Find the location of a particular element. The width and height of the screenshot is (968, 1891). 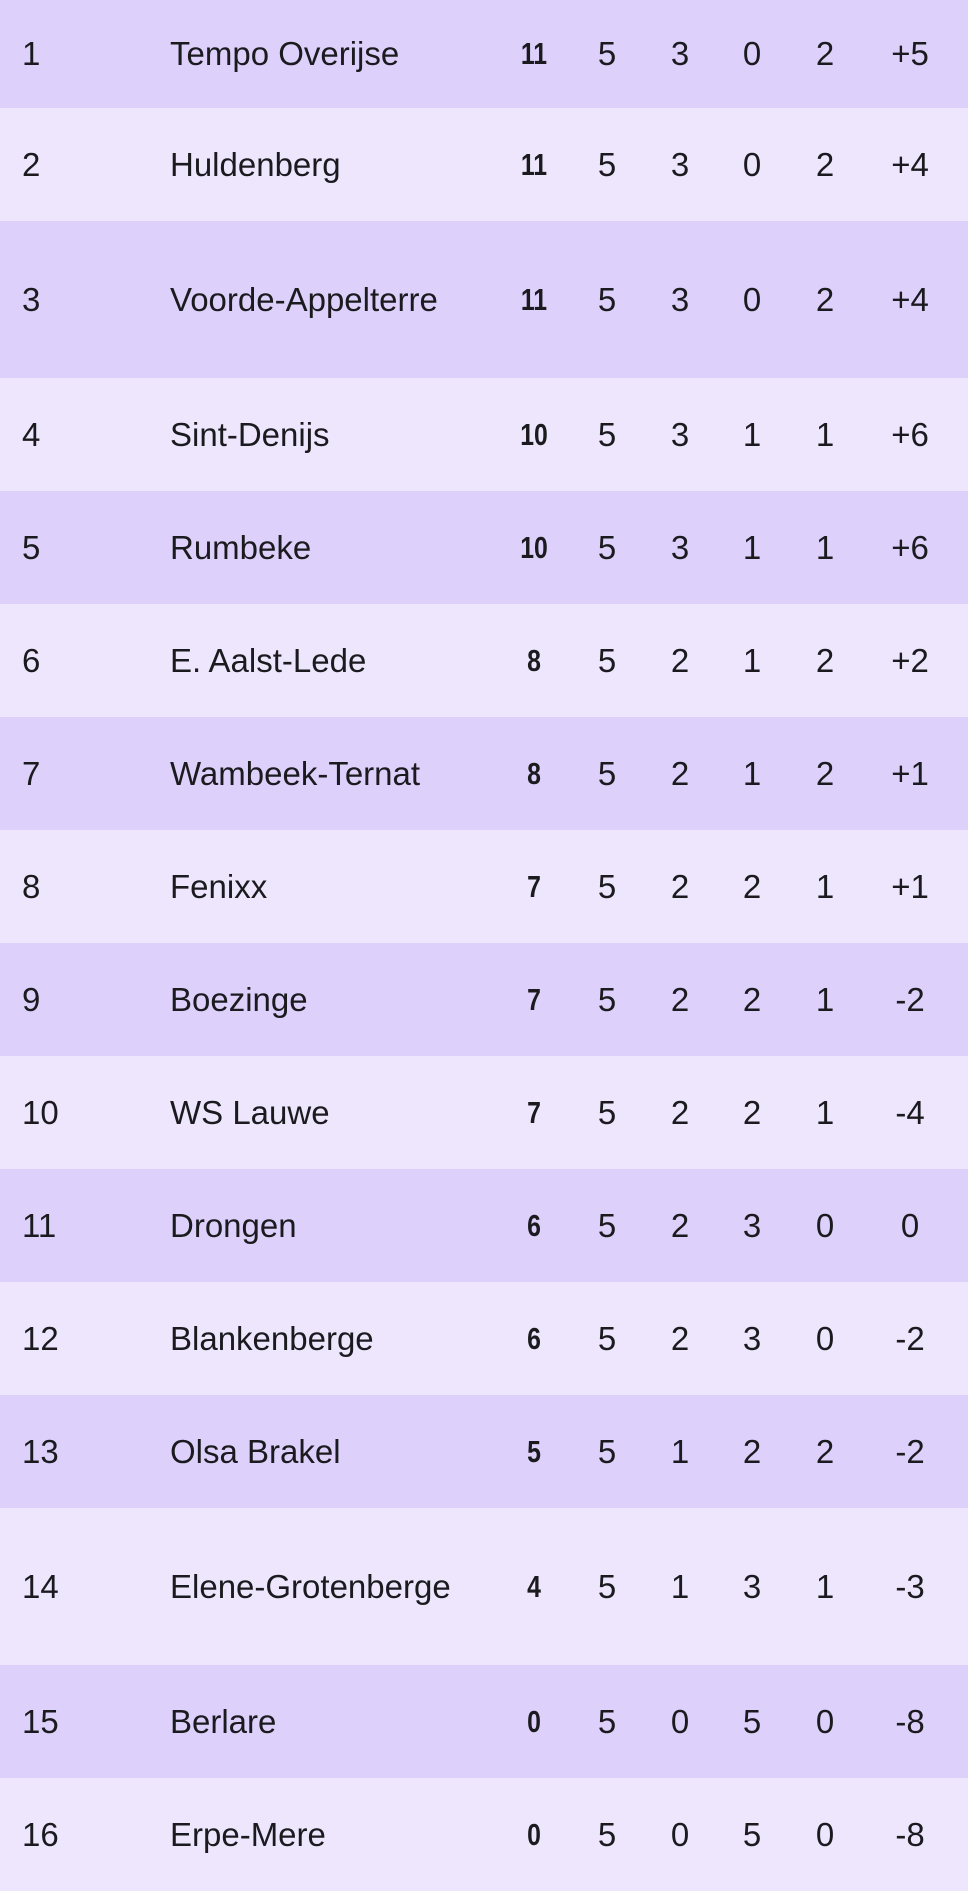

team-name: E. Aalst-Lede is located at coordinates (268, 660).